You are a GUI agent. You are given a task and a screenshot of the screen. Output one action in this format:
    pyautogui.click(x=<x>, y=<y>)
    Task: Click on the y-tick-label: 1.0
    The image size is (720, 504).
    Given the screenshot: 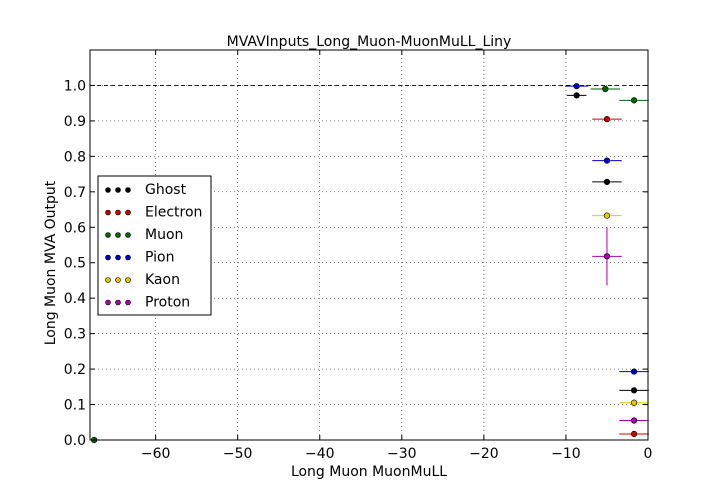 What is the action you would take?
    pyautogui.click(x=75, y=86)
    